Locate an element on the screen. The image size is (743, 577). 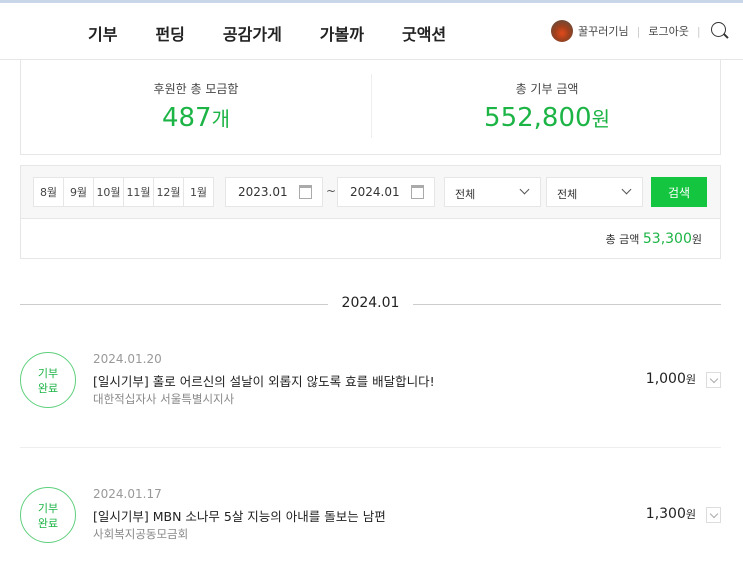
item-amount: 1,300원 is located at coordinates (671, 514).